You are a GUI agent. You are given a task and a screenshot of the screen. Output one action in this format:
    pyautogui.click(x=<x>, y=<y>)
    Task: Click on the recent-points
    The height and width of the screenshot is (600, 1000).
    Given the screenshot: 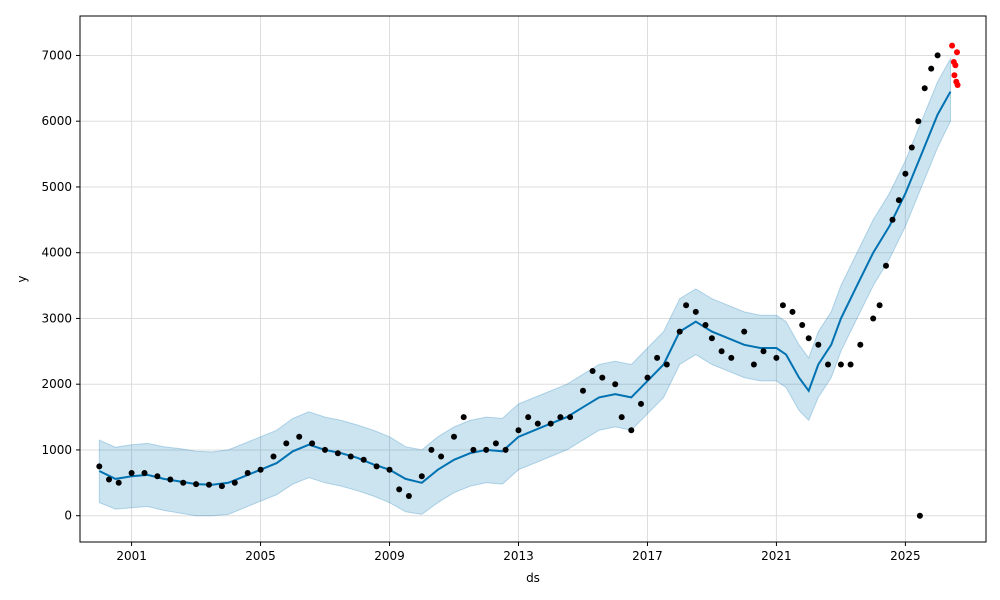 What is the action you would take?
    pyautogui.click(x=955, y=65)
    